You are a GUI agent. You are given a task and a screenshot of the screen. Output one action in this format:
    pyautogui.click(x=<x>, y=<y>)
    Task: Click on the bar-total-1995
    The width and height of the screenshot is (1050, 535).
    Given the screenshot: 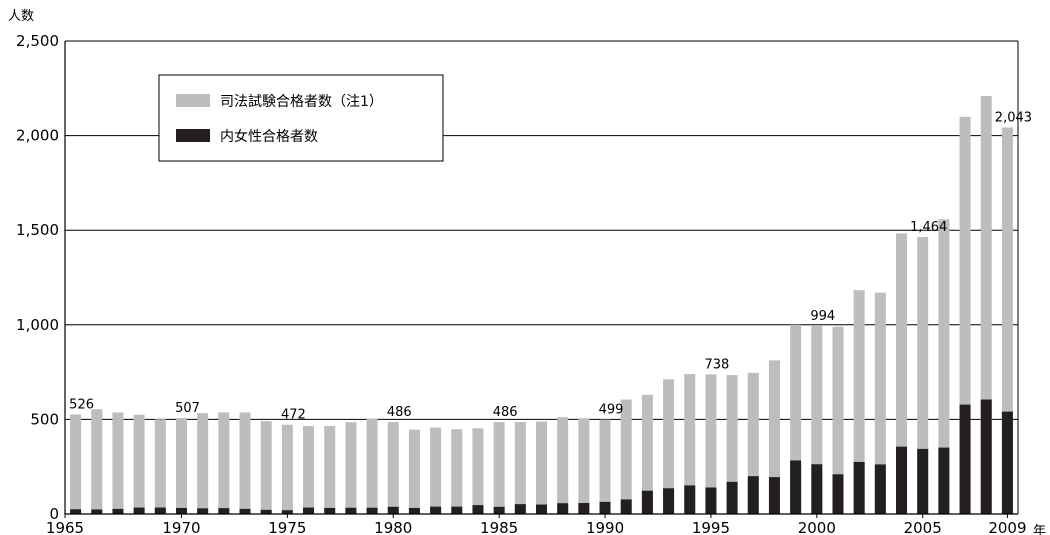 What is the action you would take?
    pyautogui.click(x=711, y=444)
    